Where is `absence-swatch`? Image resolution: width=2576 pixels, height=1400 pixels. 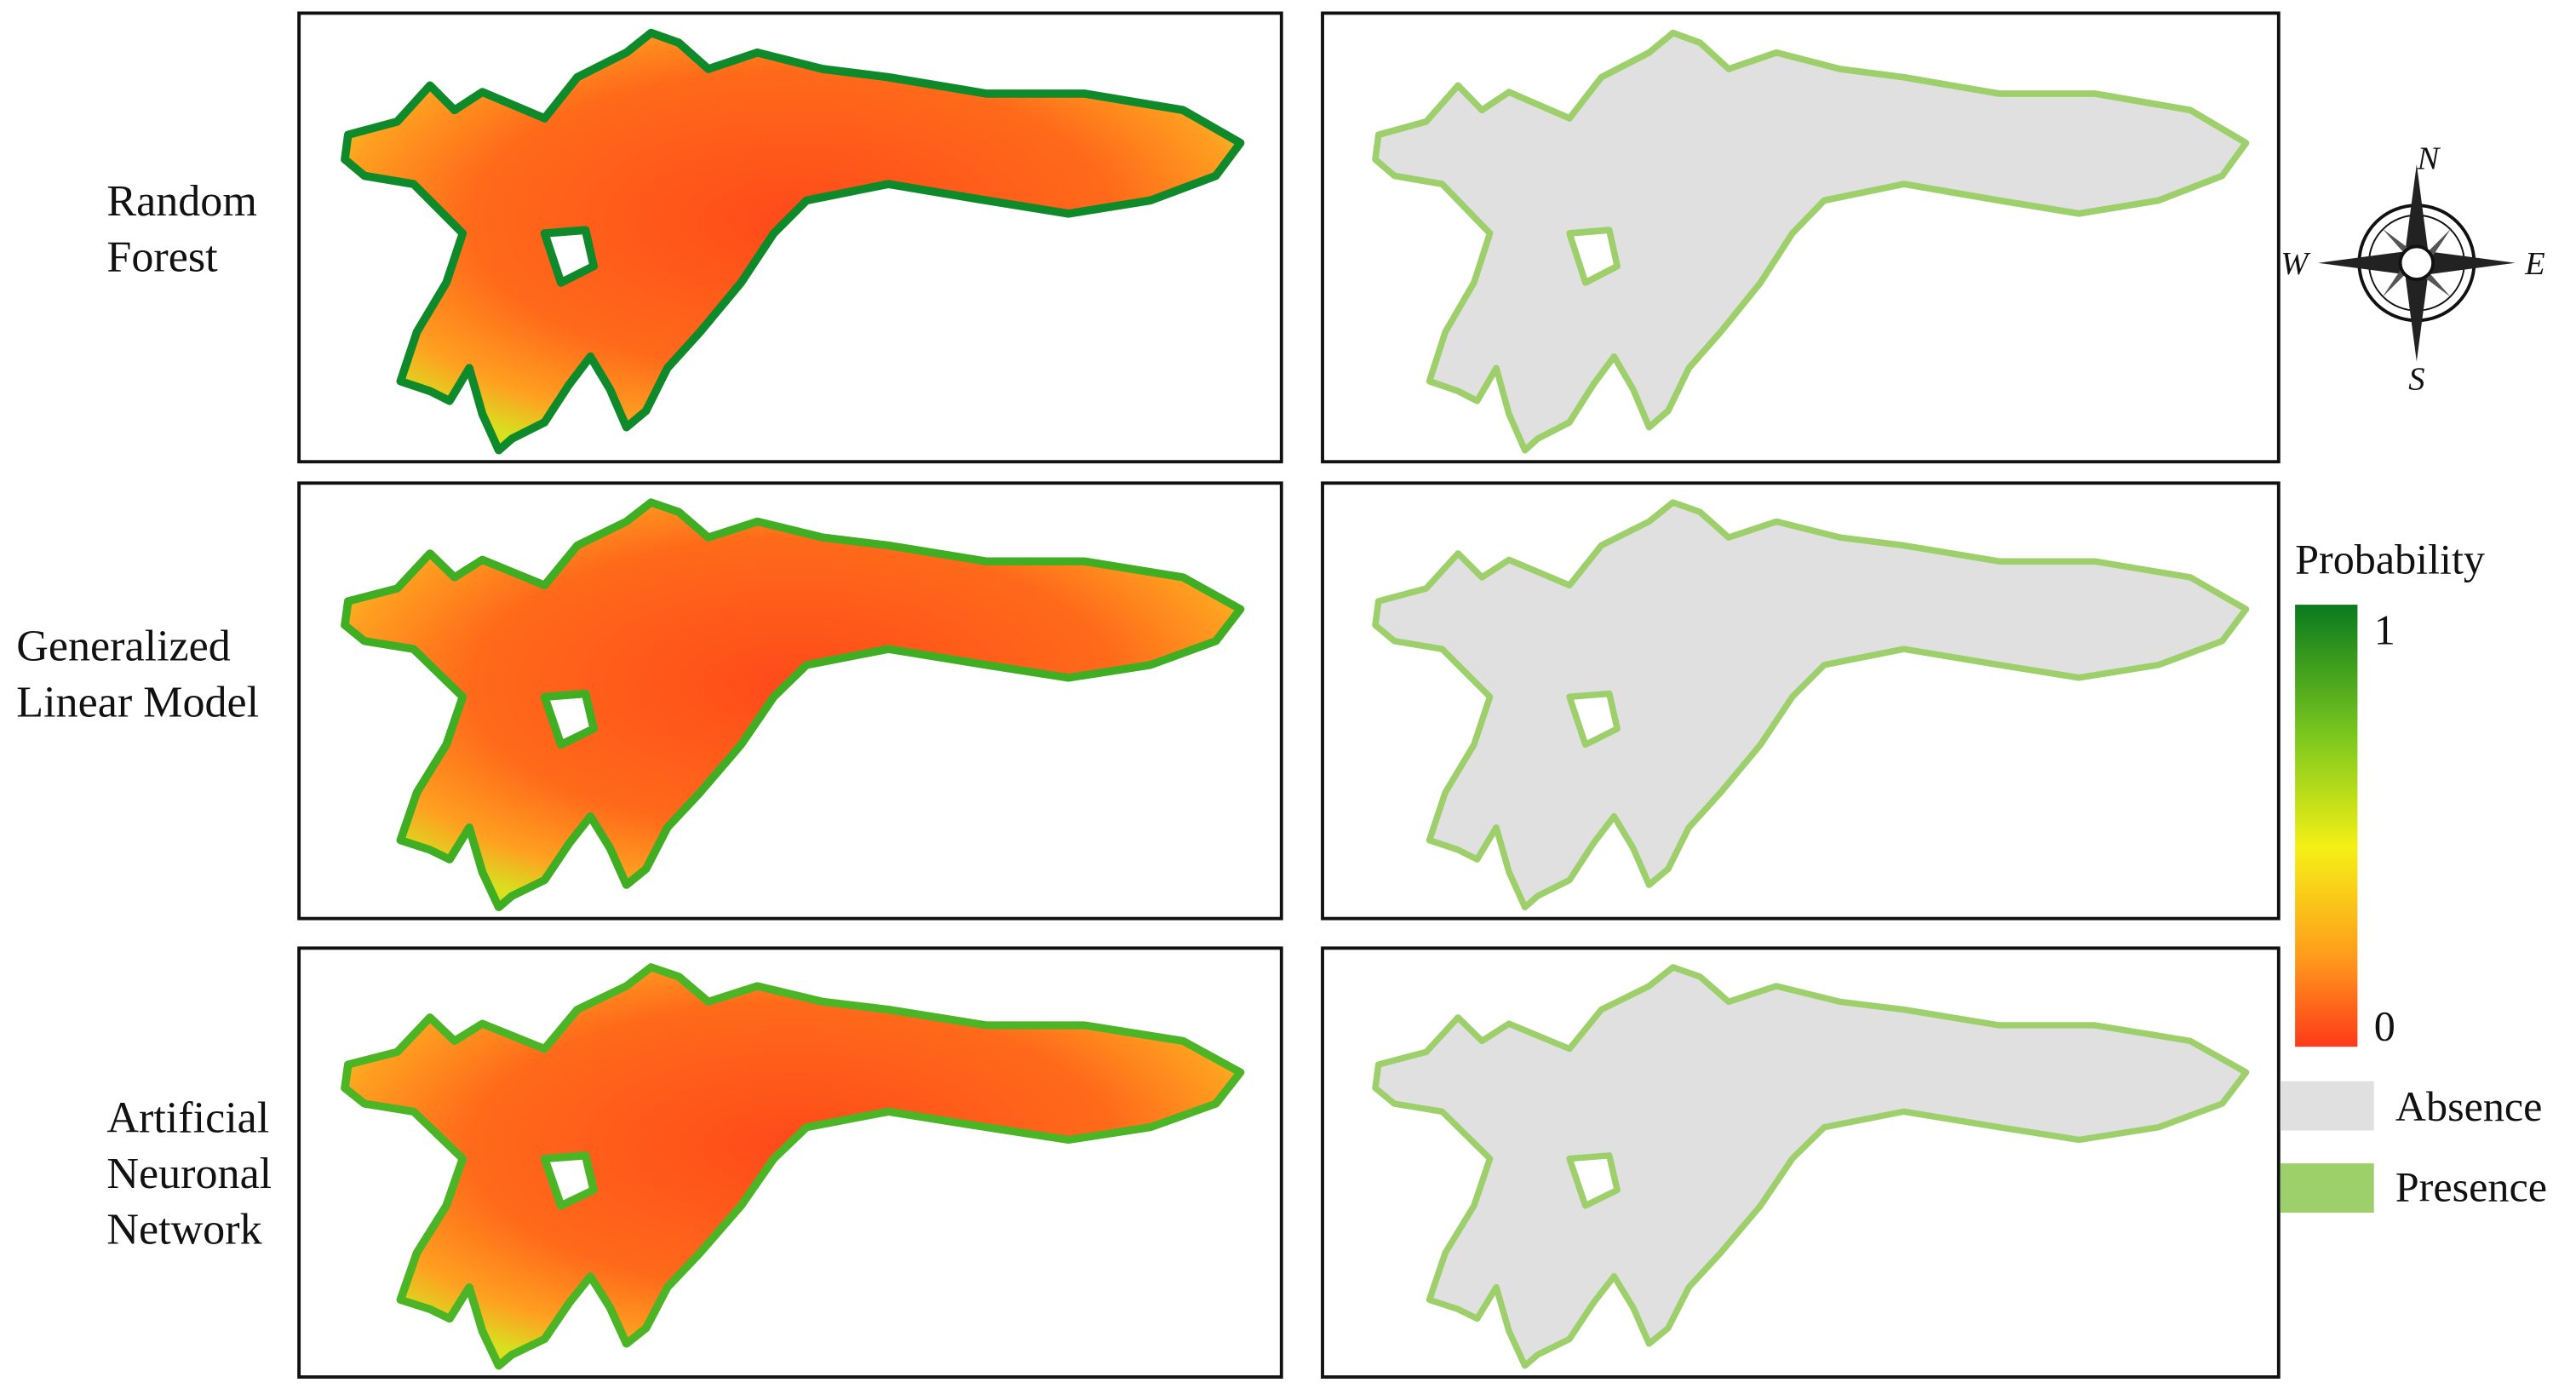 absence-swatch is located at coordinates (2327, 1106).